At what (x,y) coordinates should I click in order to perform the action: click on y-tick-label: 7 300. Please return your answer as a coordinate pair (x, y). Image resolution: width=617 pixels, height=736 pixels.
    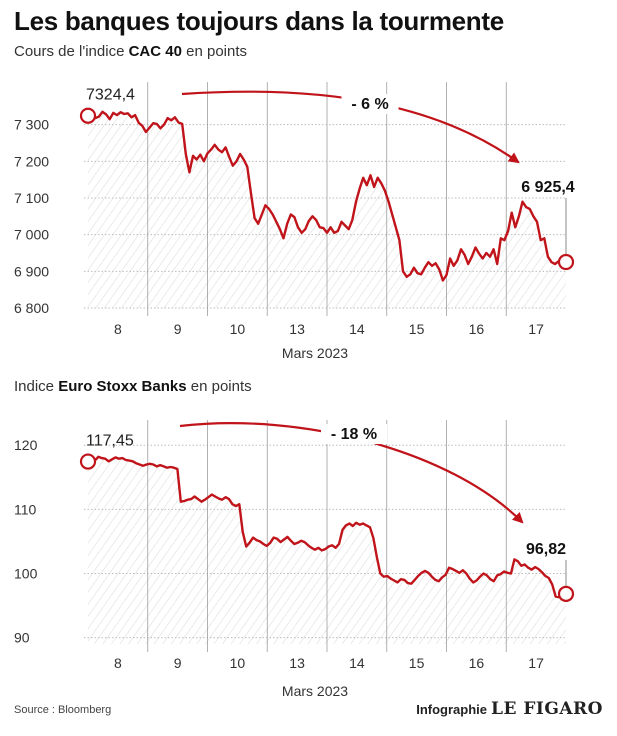
    Looking at the image, I should click on (31, 125).